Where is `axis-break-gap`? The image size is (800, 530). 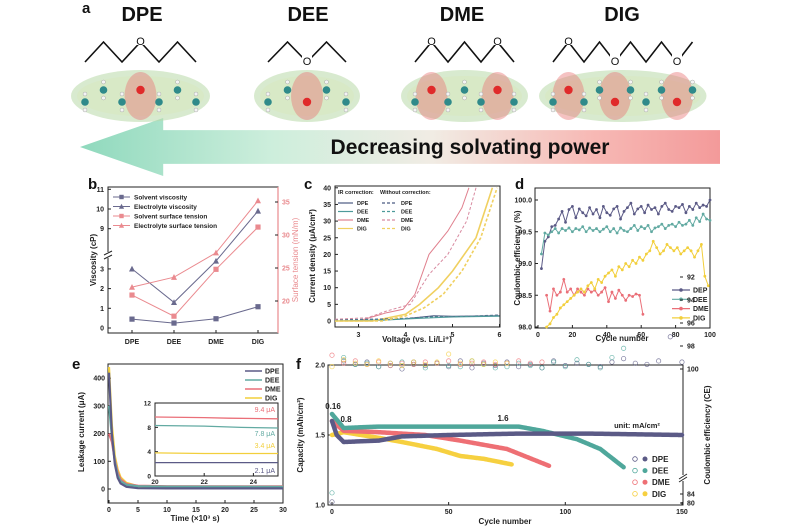
axis-break-gap is located at coordinates (108, 255).